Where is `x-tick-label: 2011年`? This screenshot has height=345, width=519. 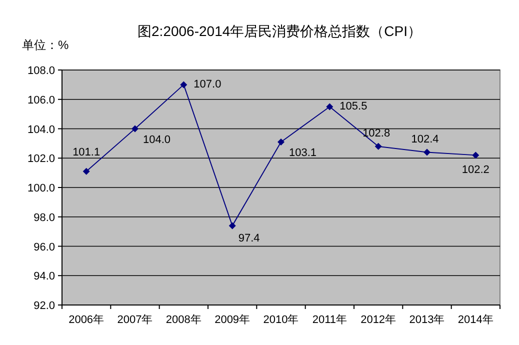 x-tick-label: 2011年 is located at coordinates (329, 320).